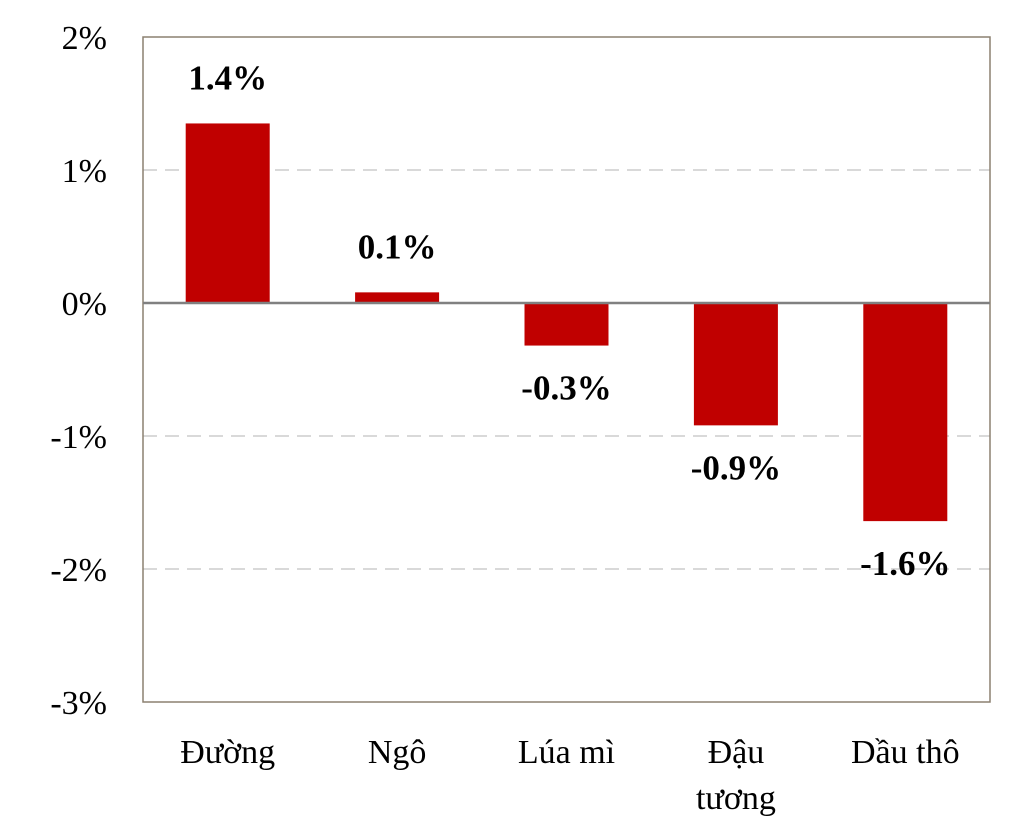 This screenshot has height=832, width=1023. What do you see at coordinates (227, 77) in the screenshot?
I see `data-label: 1.4%` at bounding box center [227, 77].